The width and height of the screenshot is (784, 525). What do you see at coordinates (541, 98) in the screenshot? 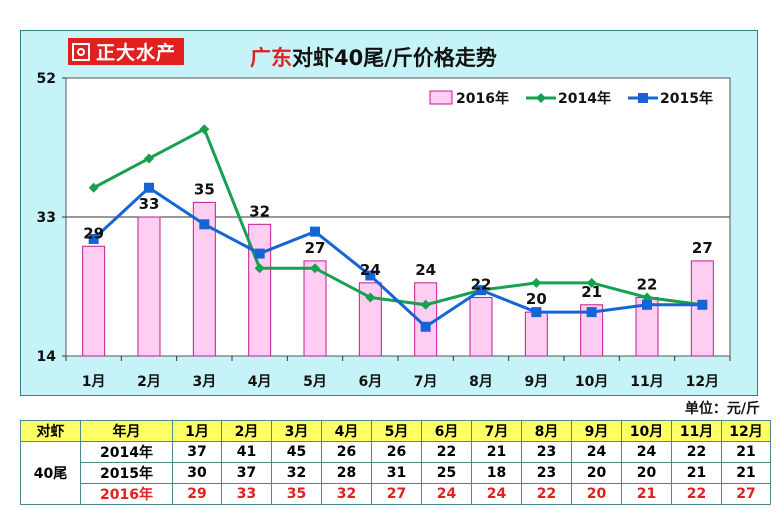
I see `legend-marker-2014` at bounding box center [541, 98].